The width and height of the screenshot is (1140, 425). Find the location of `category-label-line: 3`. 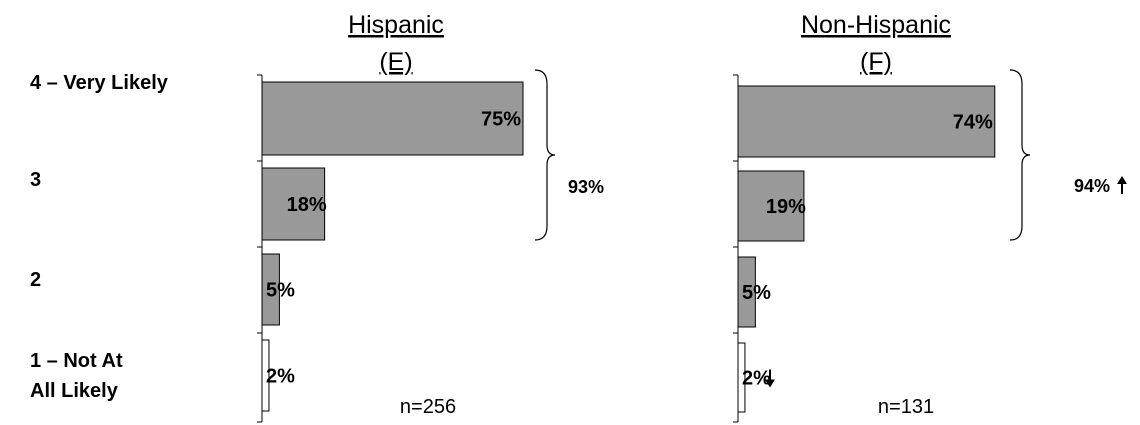

category-label-line: 3 is located at coordinates (35, 180).